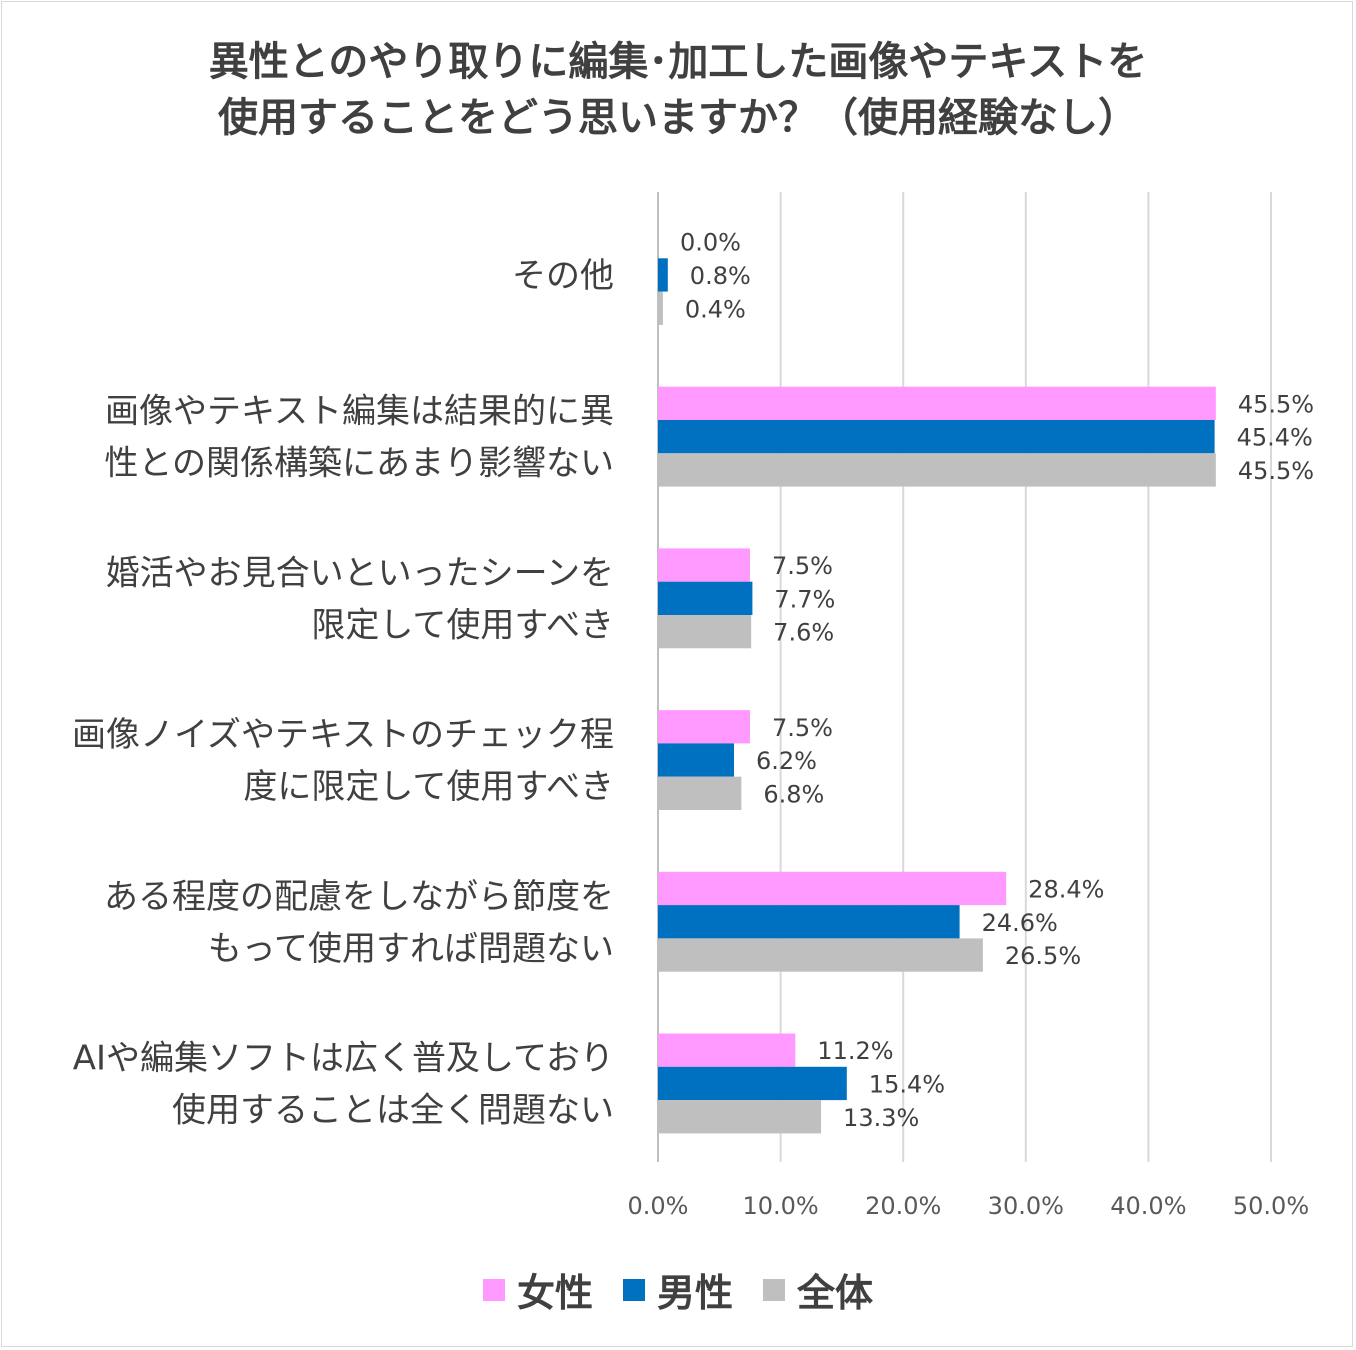 The width and height of the screenshot is (1356, 1350). I want to click on category-label: AIや編集ソフトは広く普及しており, so click(343, 1058).